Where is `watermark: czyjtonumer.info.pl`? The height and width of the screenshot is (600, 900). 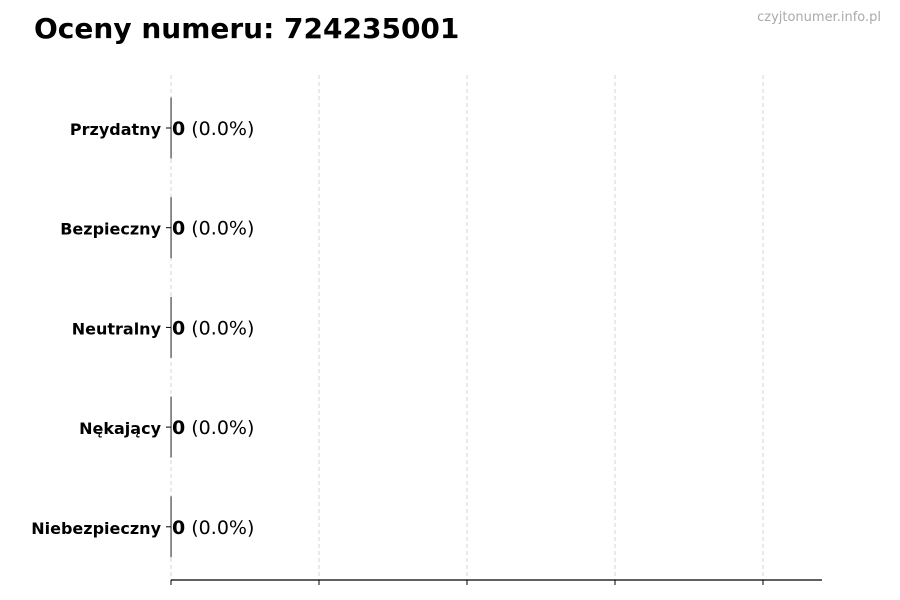
watermark: czyjtonumer.info.pl is located at coordinates (819, 17).